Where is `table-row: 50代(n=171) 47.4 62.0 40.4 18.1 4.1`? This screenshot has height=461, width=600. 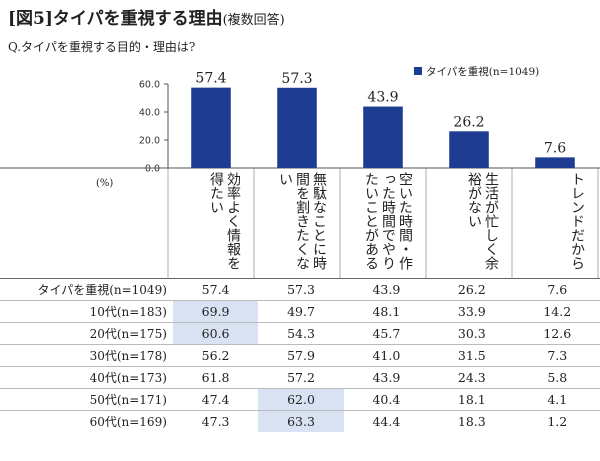
table-row: 50代(n=171) 47.4 62.0 40.4 18.1 4.1 is located at coordinates (300, 399).